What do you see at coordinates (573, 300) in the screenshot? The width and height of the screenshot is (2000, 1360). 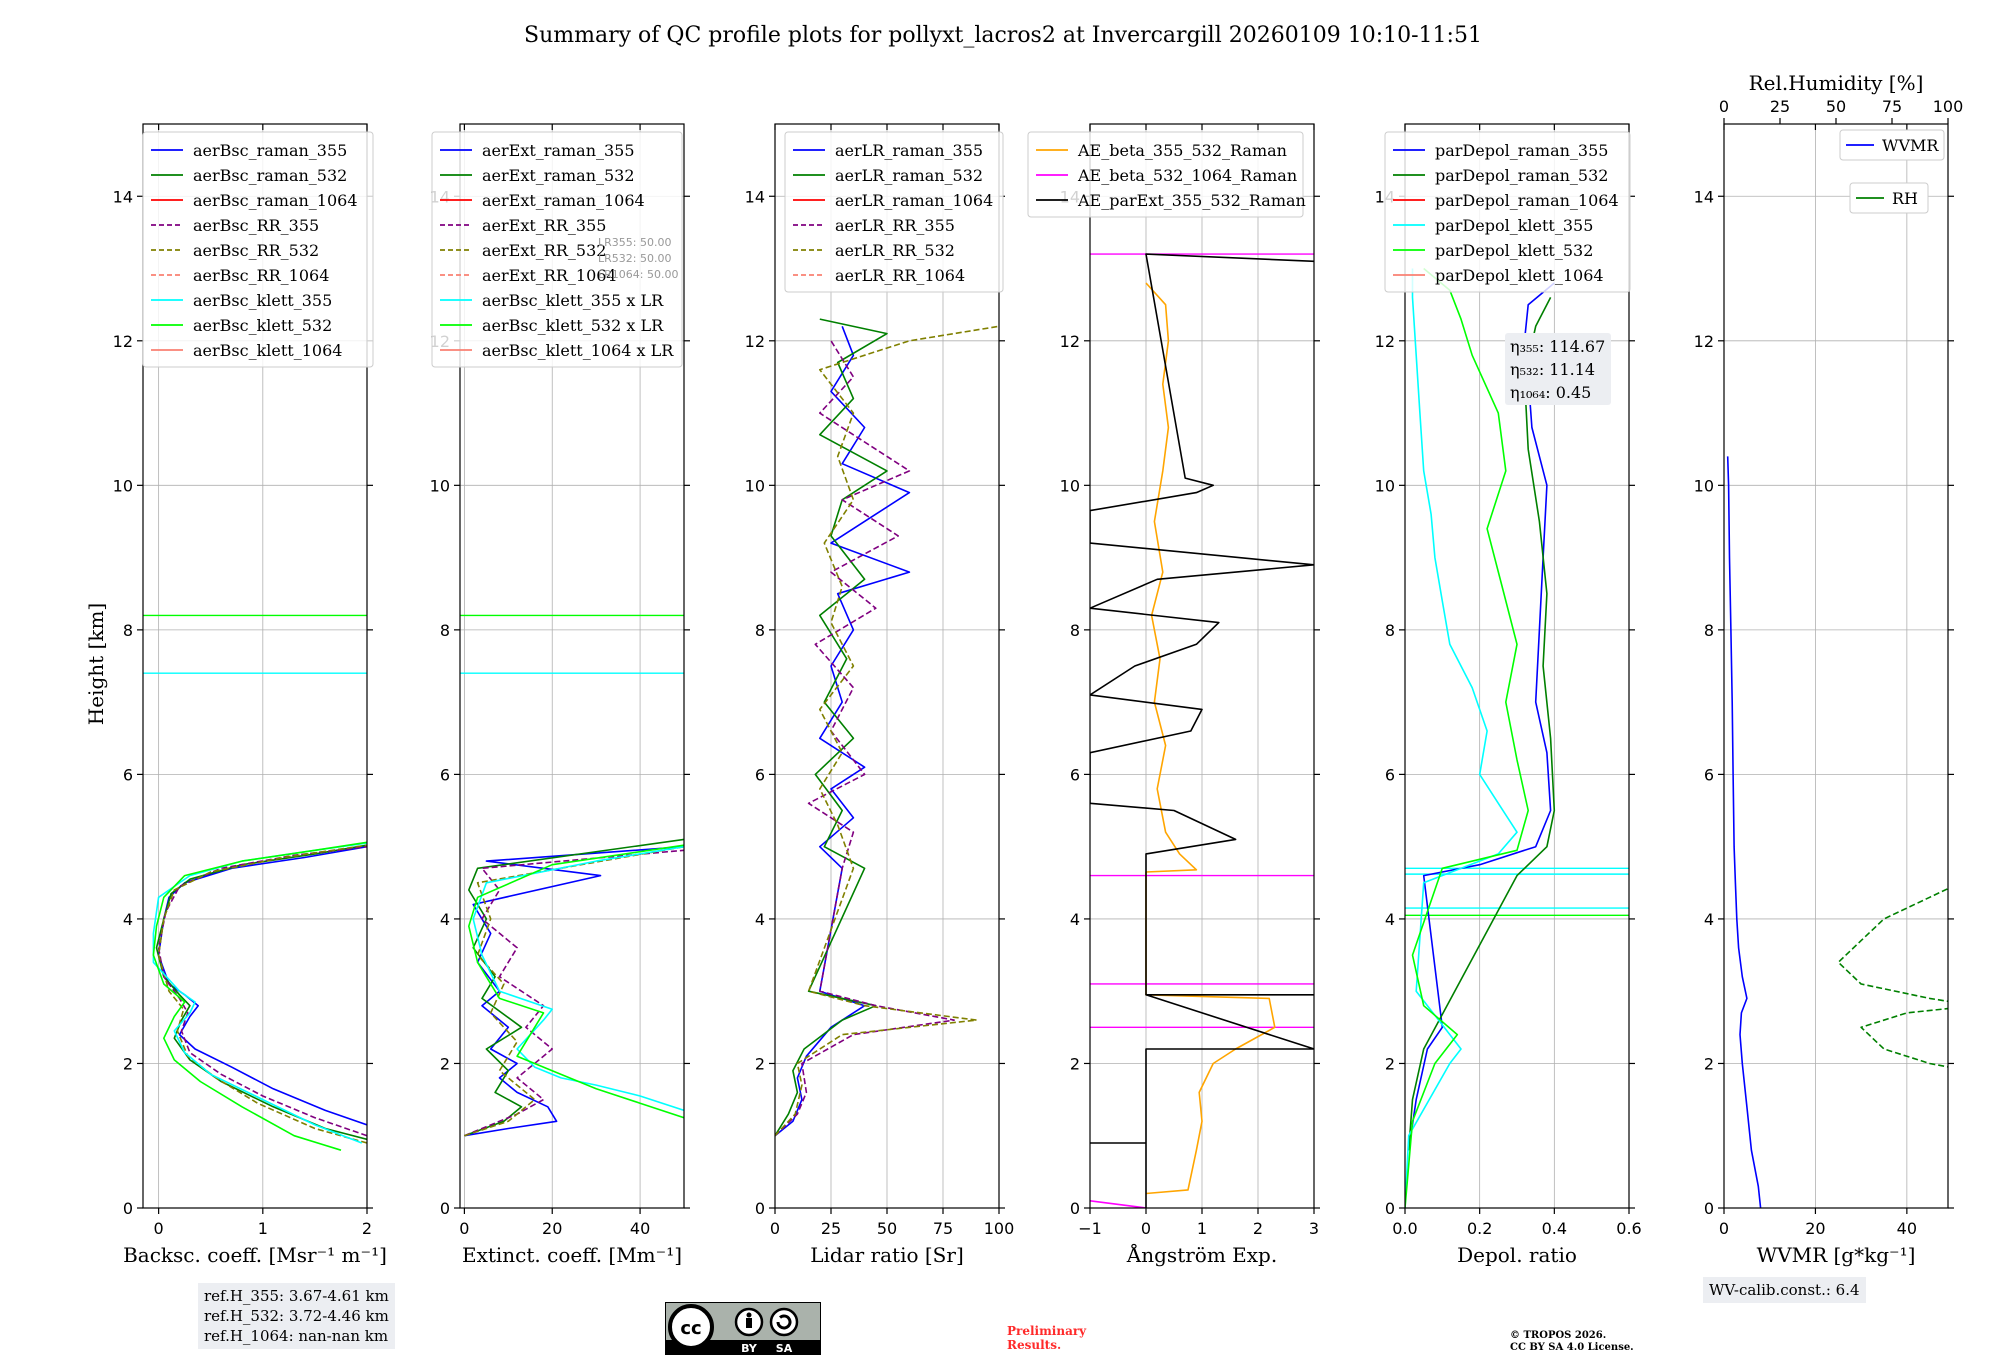 I see `legend-label: aerBsc_klett_355 x LR` at bounding box center [573, 300].